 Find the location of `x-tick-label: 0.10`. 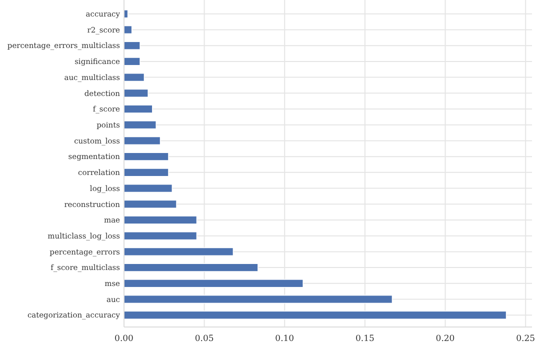

x-tick-label: 0.10 is located at coordinates (284, 339).